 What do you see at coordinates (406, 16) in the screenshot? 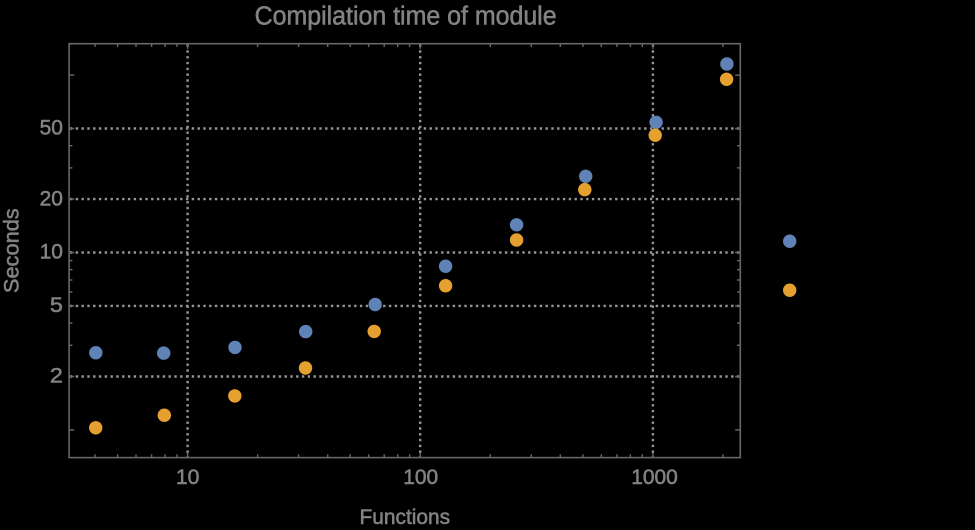
I see `svg-text: Compilation time of module` at bounding box center [406, 16].